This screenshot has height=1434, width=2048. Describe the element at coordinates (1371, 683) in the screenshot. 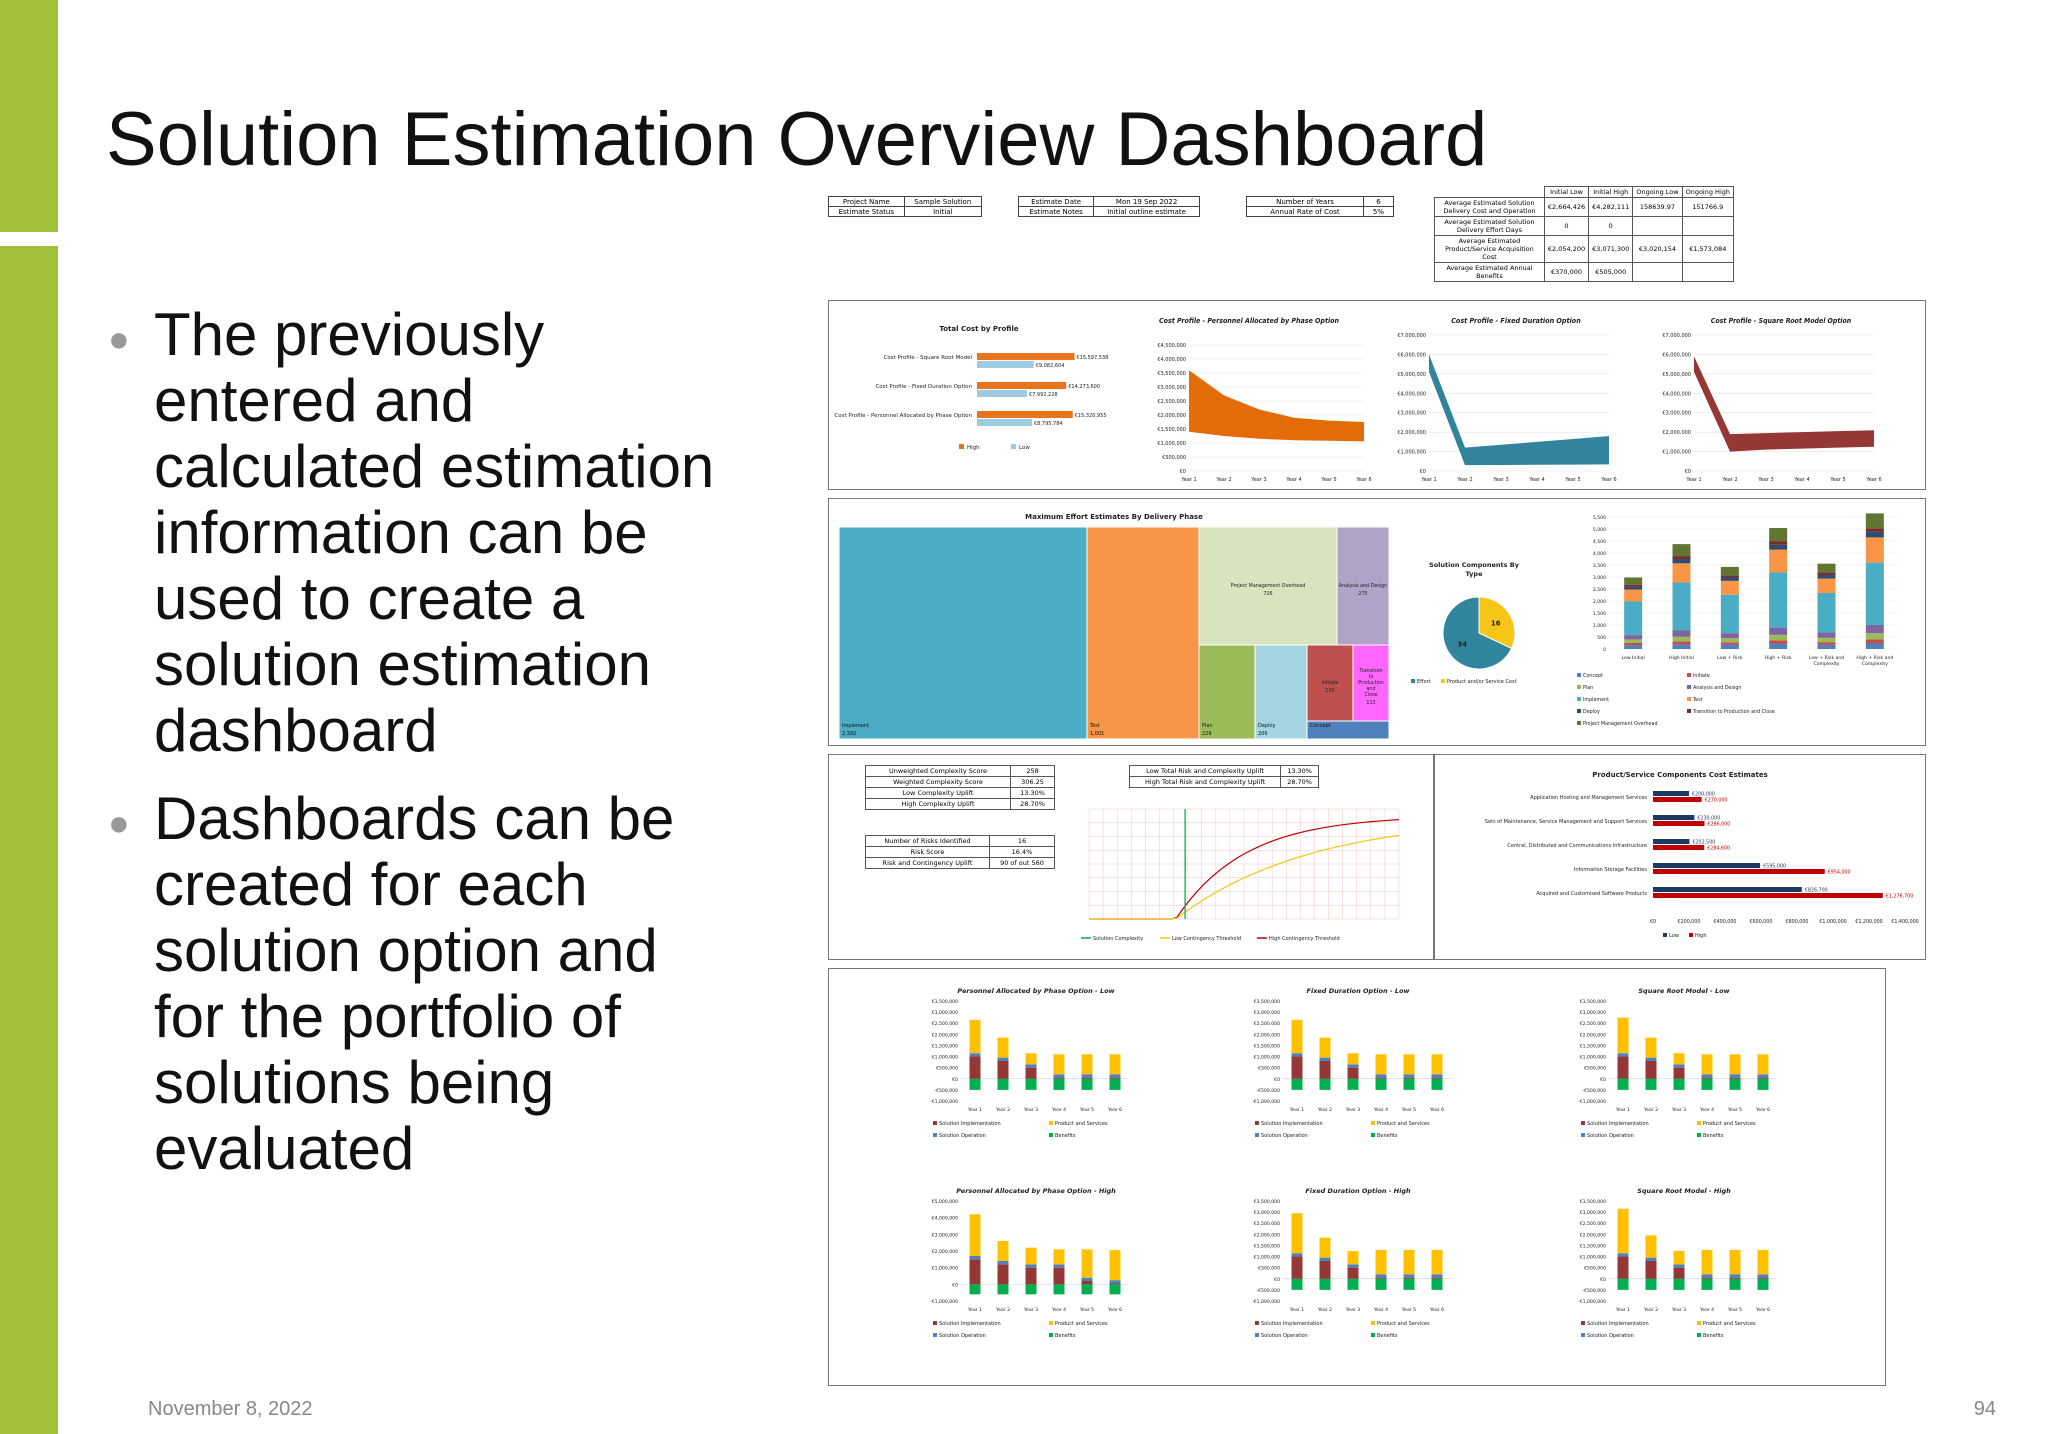

I see `treemap-label: Production` at that location.